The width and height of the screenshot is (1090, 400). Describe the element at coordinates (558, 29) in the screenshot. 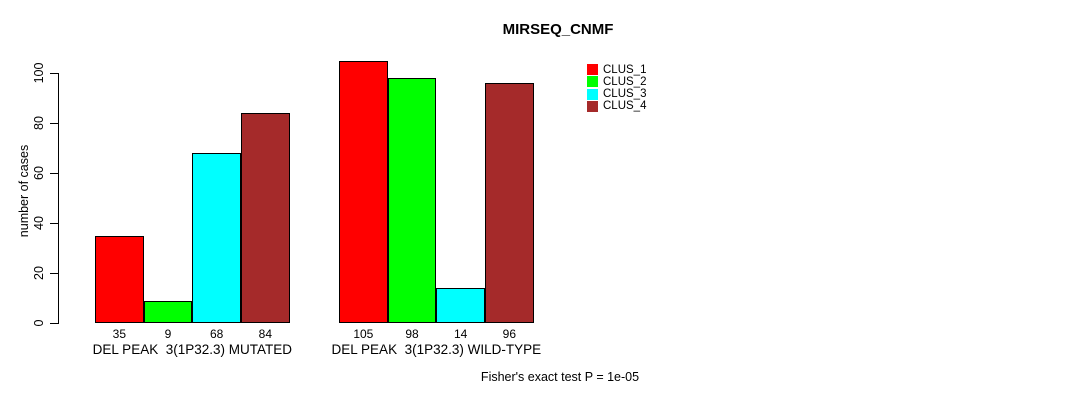

I see `chart-title: MIRSEQ_CNMF` at that location.